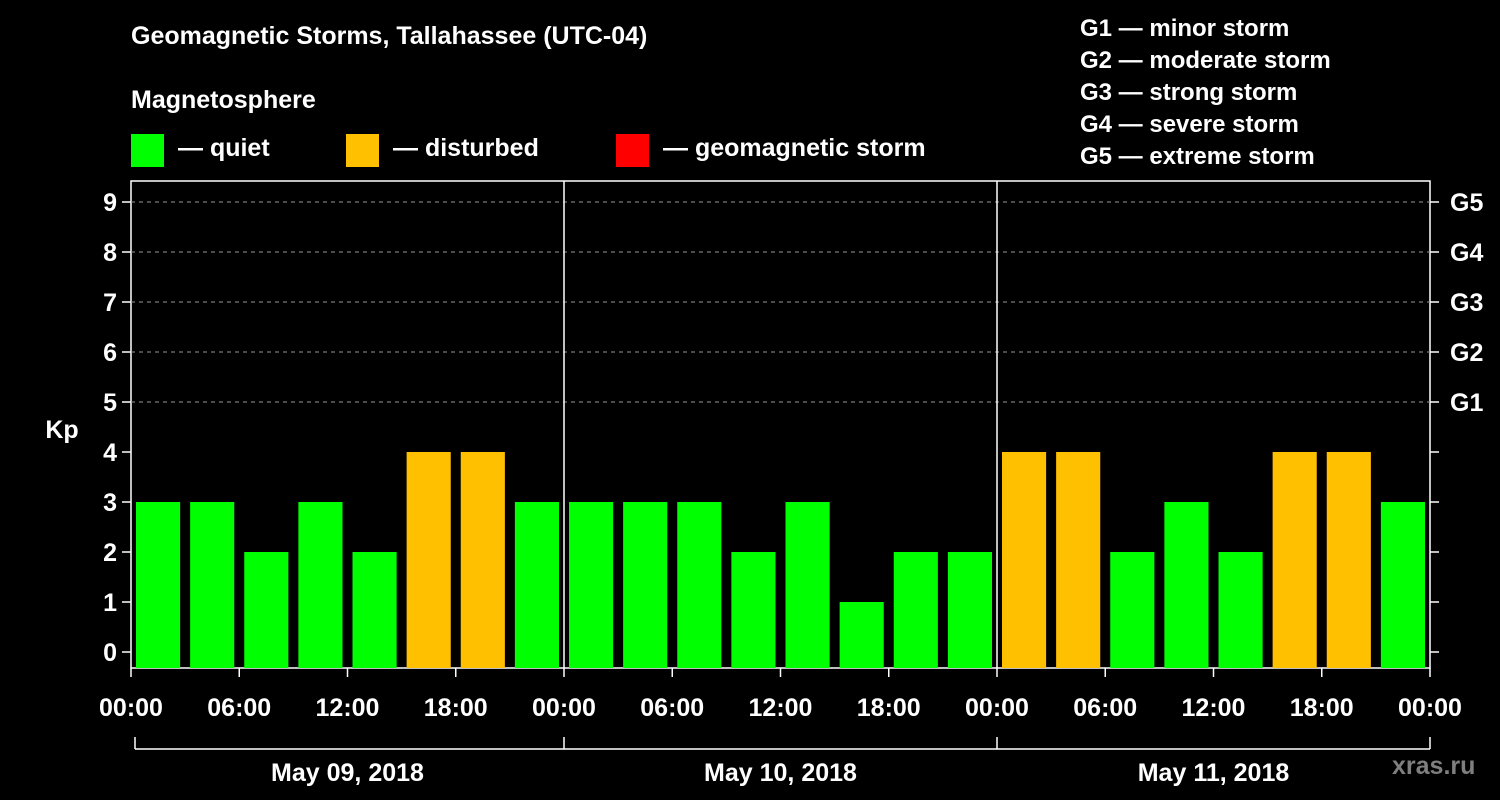 This screenshot has height=800, width=1500. Describe the element at coordinates (347, 773) in the screenshot. I see `date-label: May 09, 2018` at that location.